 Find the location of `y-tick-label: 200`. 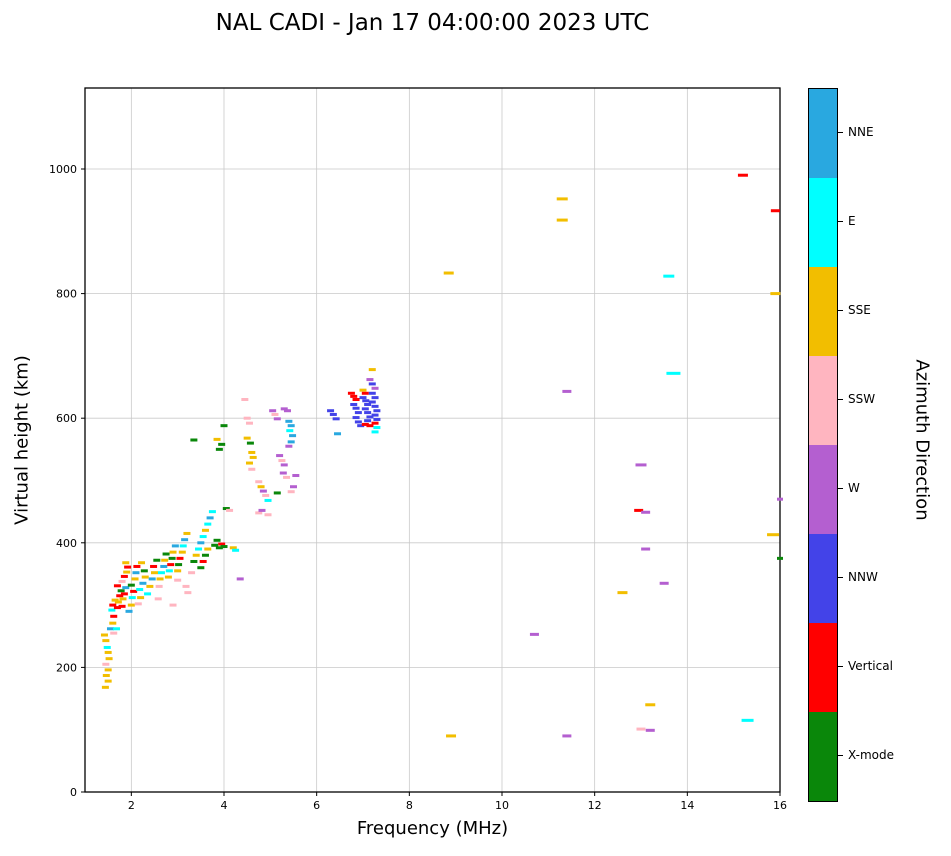

y-tick-label: 200 is located at coordinates (66, 667).